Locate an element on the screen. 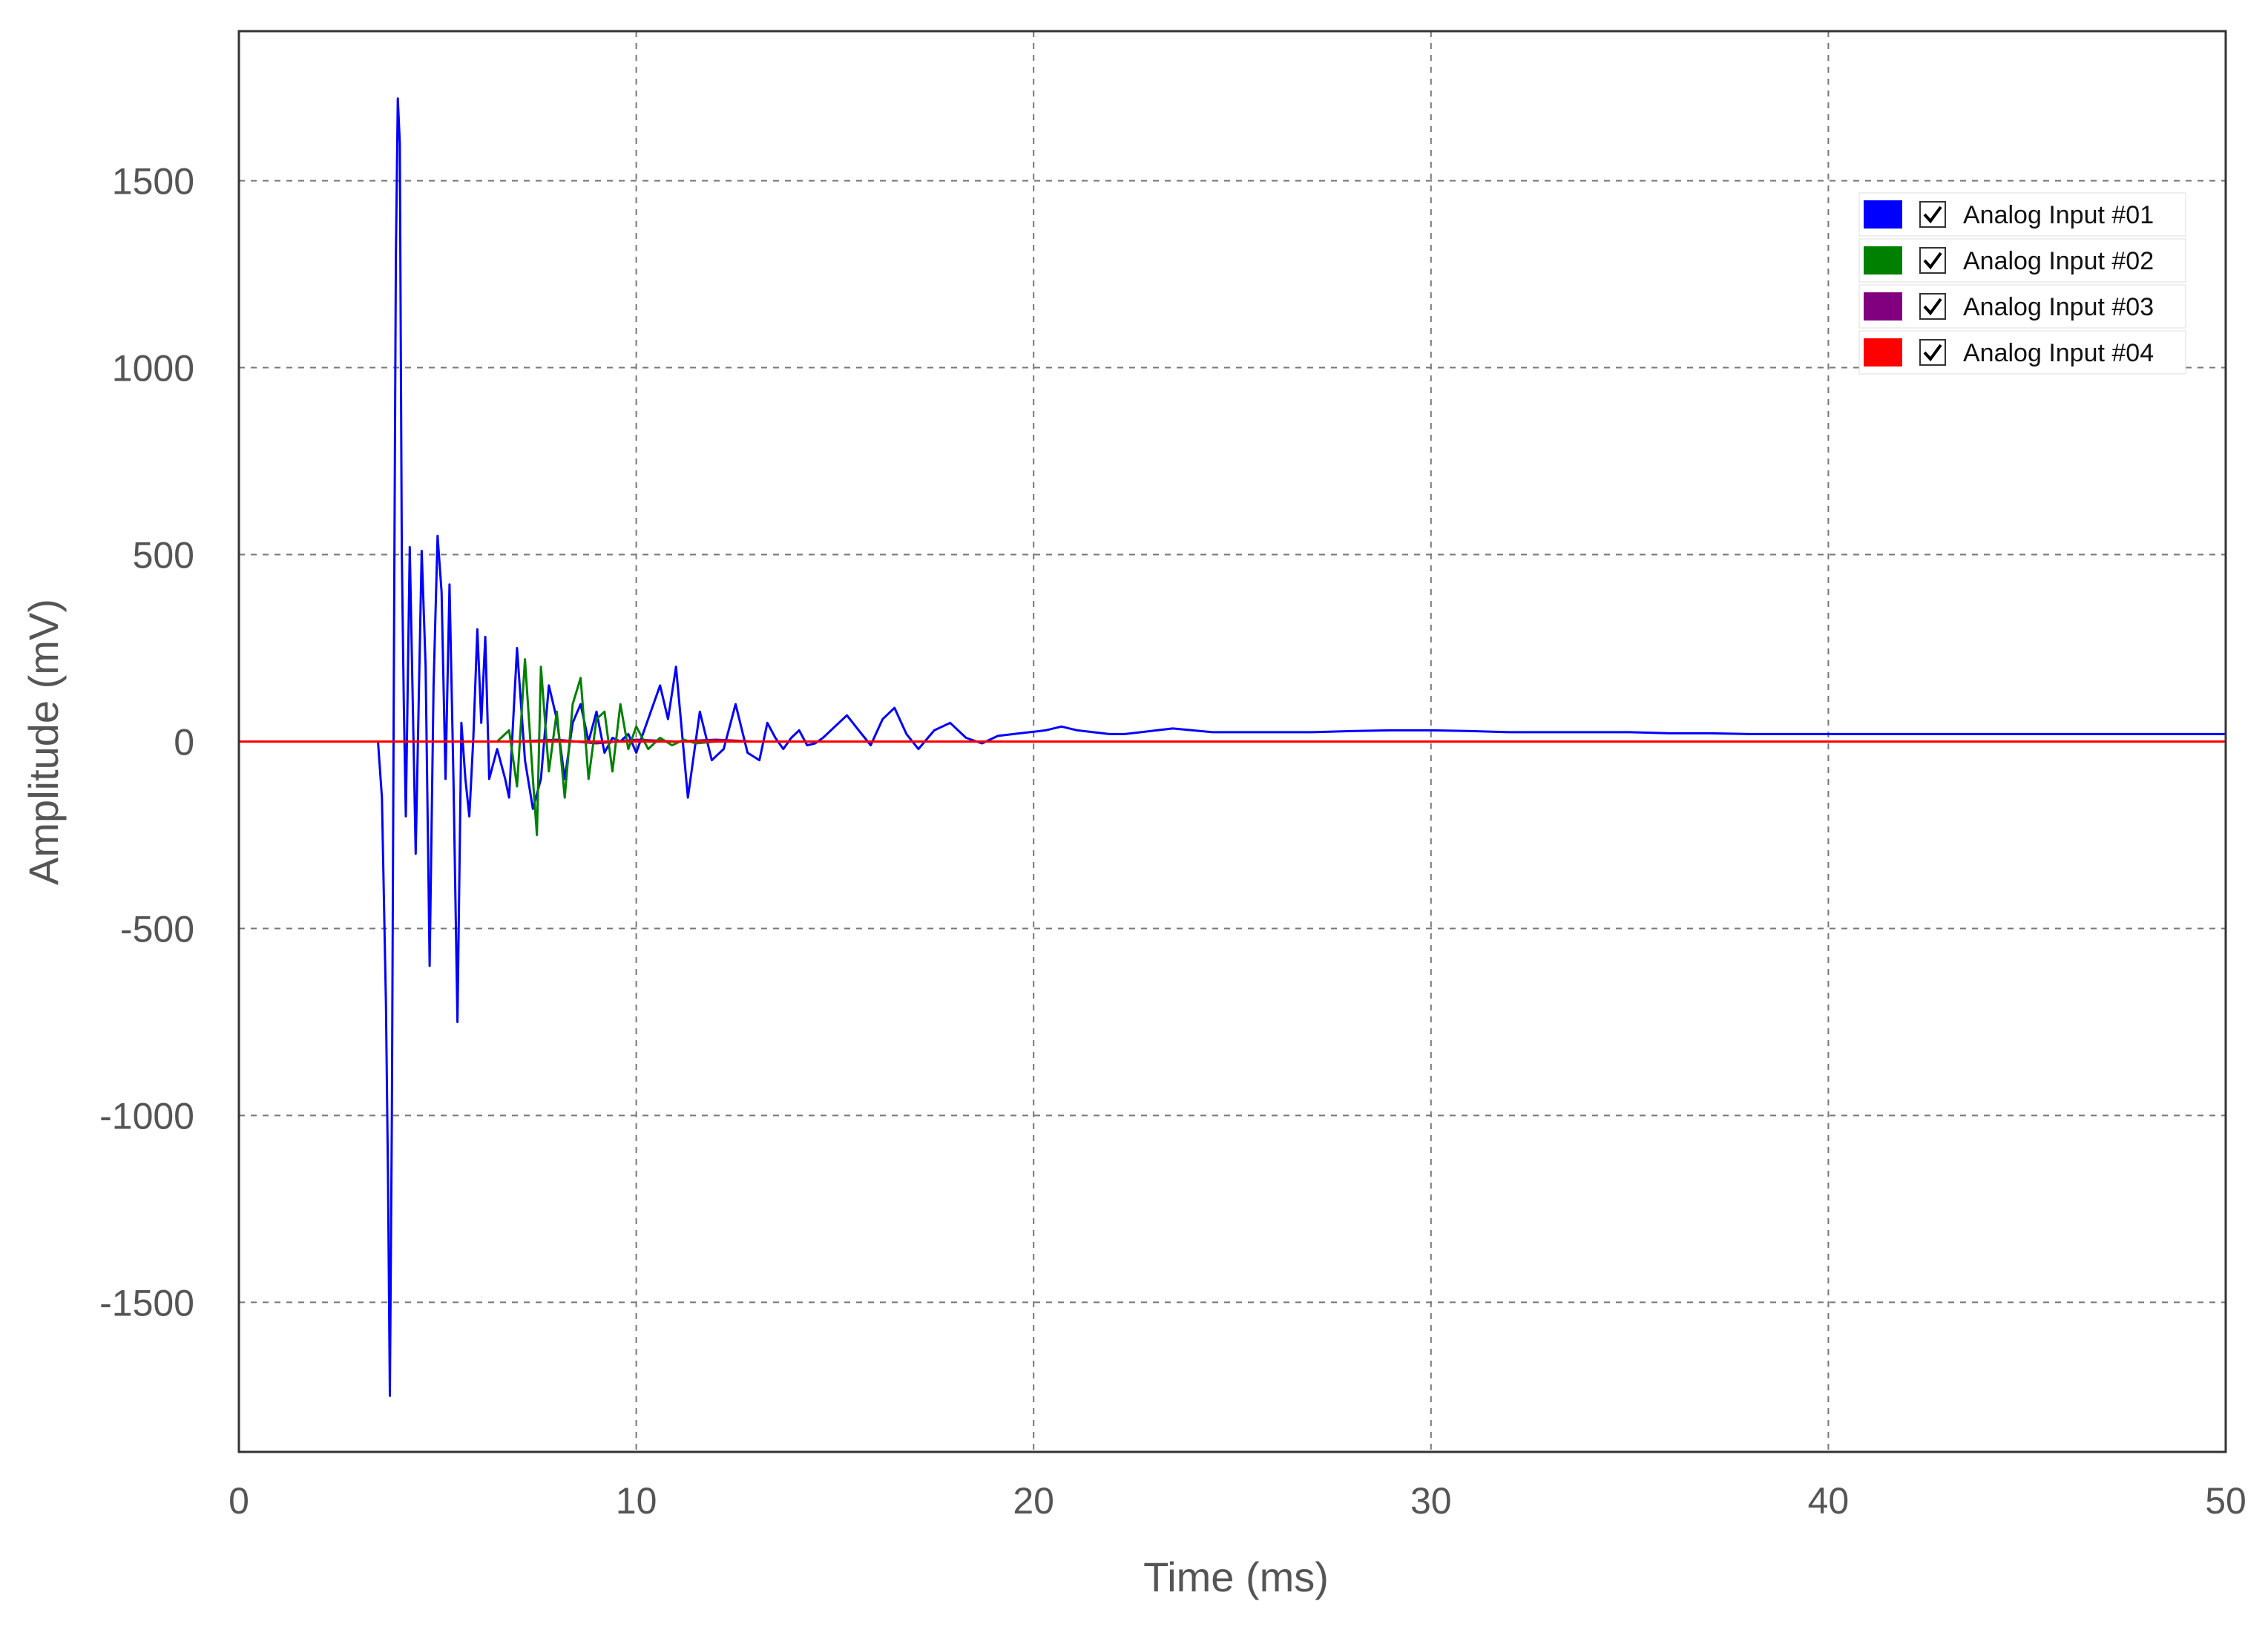 This screenshot has width=2268, height=1627. y-axis-title: Amplitude (mV) is located at coordinates (43, 742).